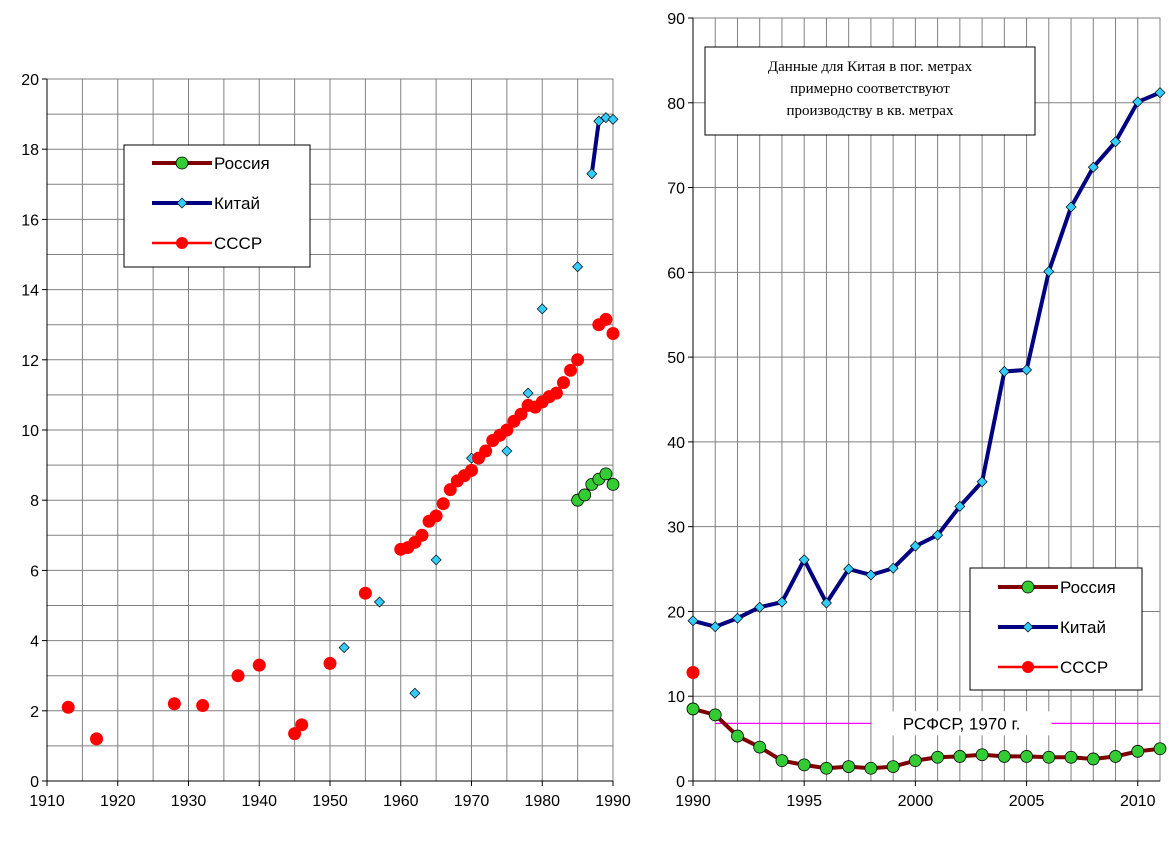 This screenshot has width=1169, height=857. What do you see at coordinates (1083, 627) in the screenshot?
I see `legend-label-china: Китай` at bounding box center [1083, 627].